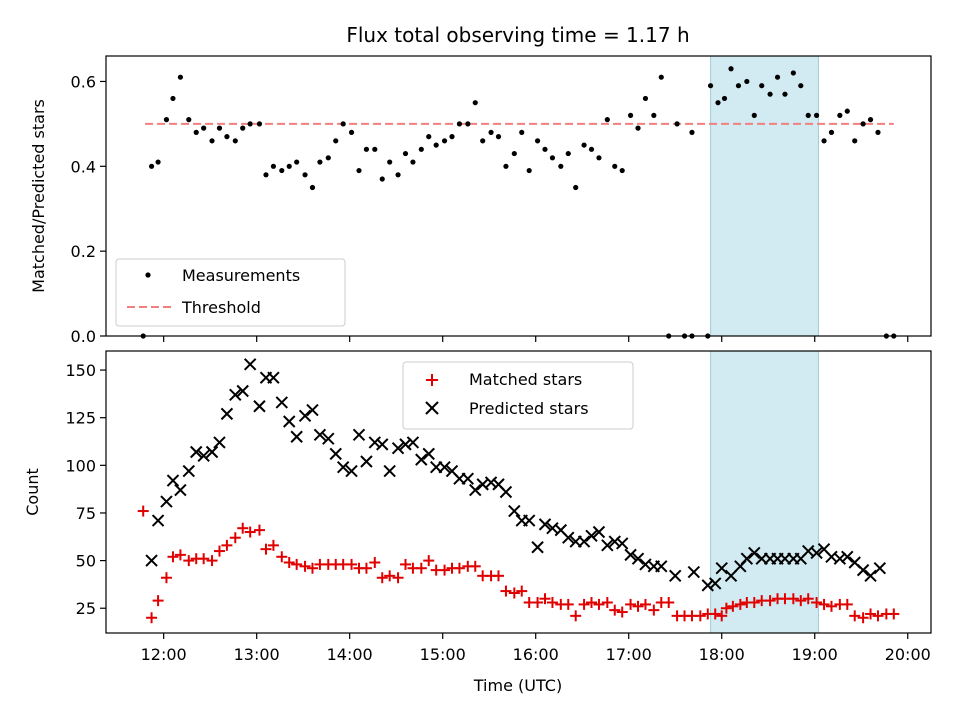 The height and width of the screenshot is (720, 960). I want to click on top-shaded-band, so click(764, 196).